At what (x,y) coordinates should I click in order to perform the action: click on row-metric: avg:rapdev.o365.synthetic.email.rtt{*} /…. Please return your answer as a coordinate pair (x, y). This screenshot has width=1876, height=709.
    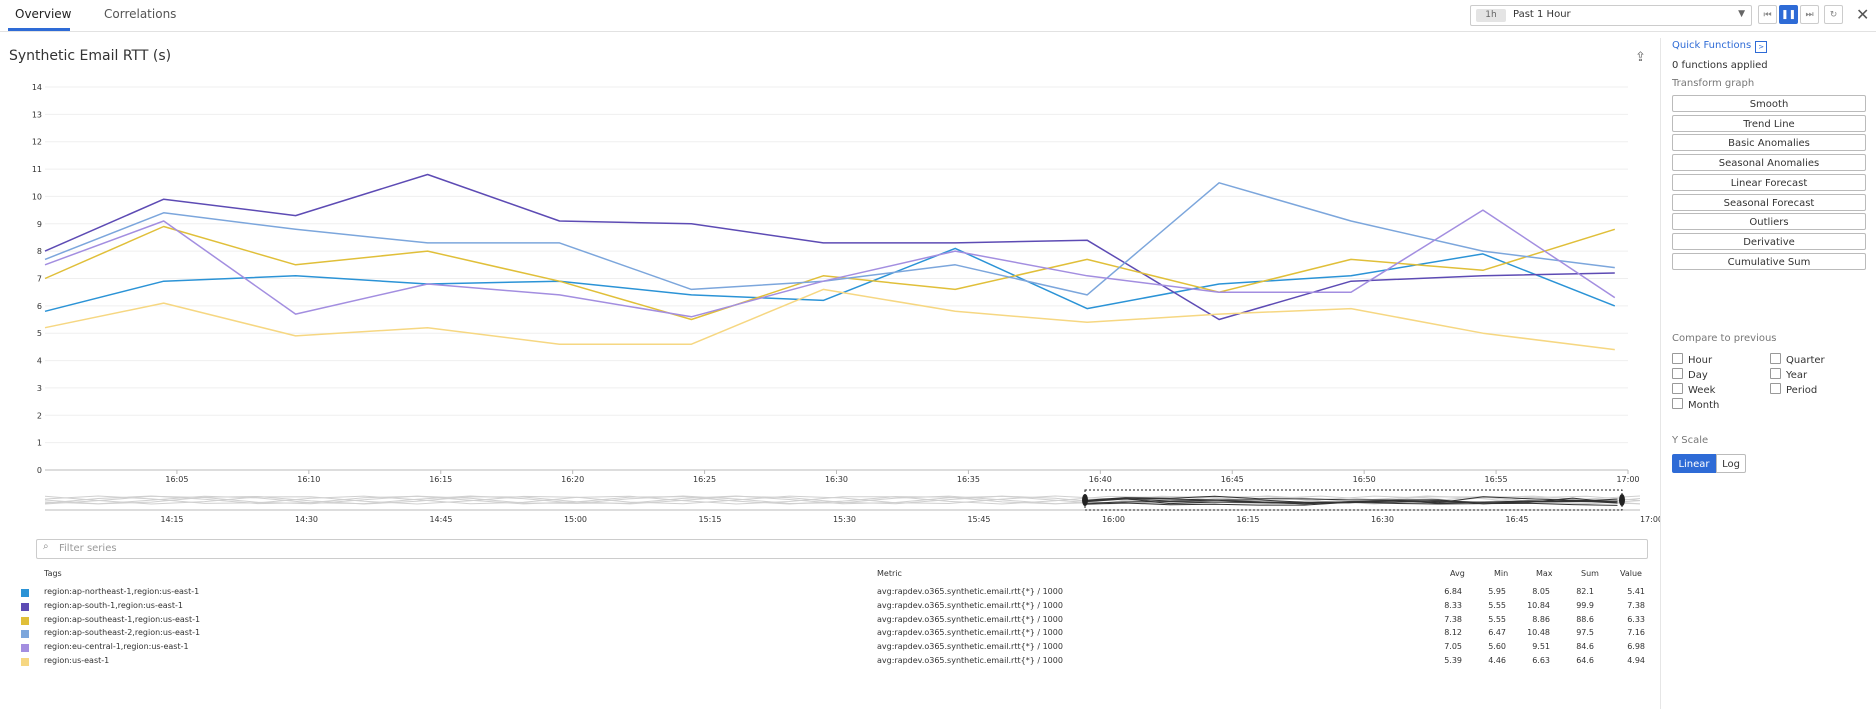
    Looking at the image, I should click on (970, 591).